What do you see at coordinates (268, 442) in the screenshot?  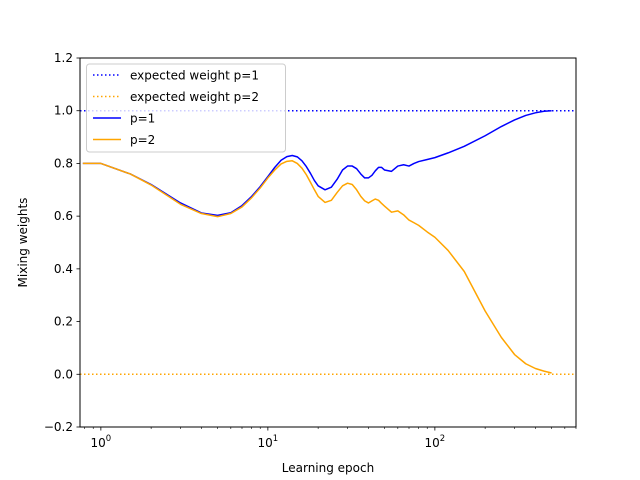 I see `x-tick-label: 10¹` at bounding box center [268, 442].